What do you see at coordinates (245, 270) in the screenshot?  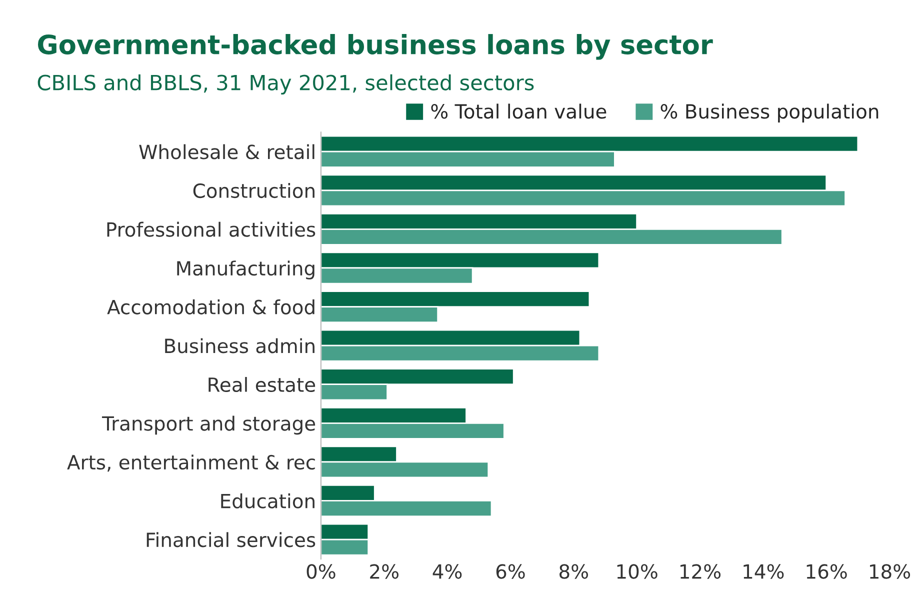 I see `y-tick-label: Manufacturing` at bounding box center [245, 270].